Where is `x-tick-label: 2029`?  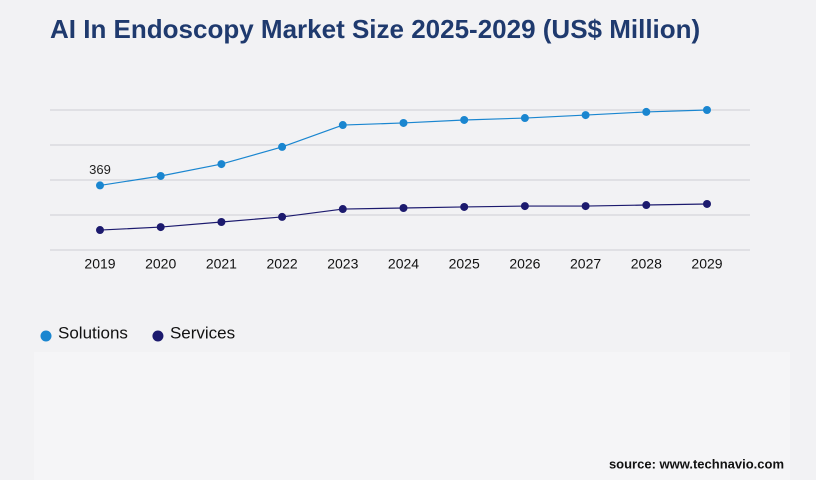 x-tick-label: 2029 is located at coordinates (706, 264).